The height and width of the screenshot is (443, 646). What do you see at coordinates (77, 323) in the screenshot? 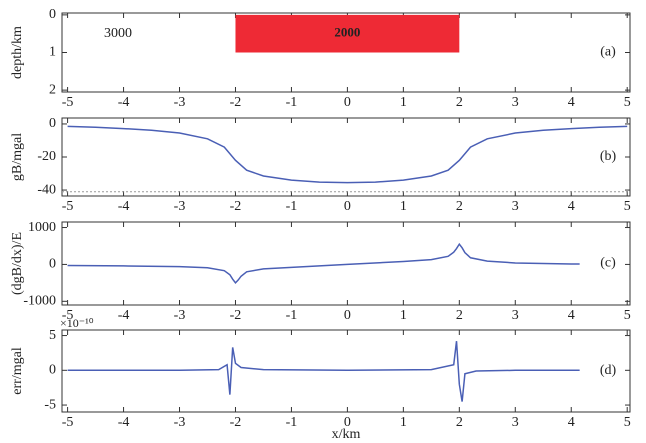
I see `axis-multiplier: ×10⁻¹⁰` at bounding box center [77, 323].